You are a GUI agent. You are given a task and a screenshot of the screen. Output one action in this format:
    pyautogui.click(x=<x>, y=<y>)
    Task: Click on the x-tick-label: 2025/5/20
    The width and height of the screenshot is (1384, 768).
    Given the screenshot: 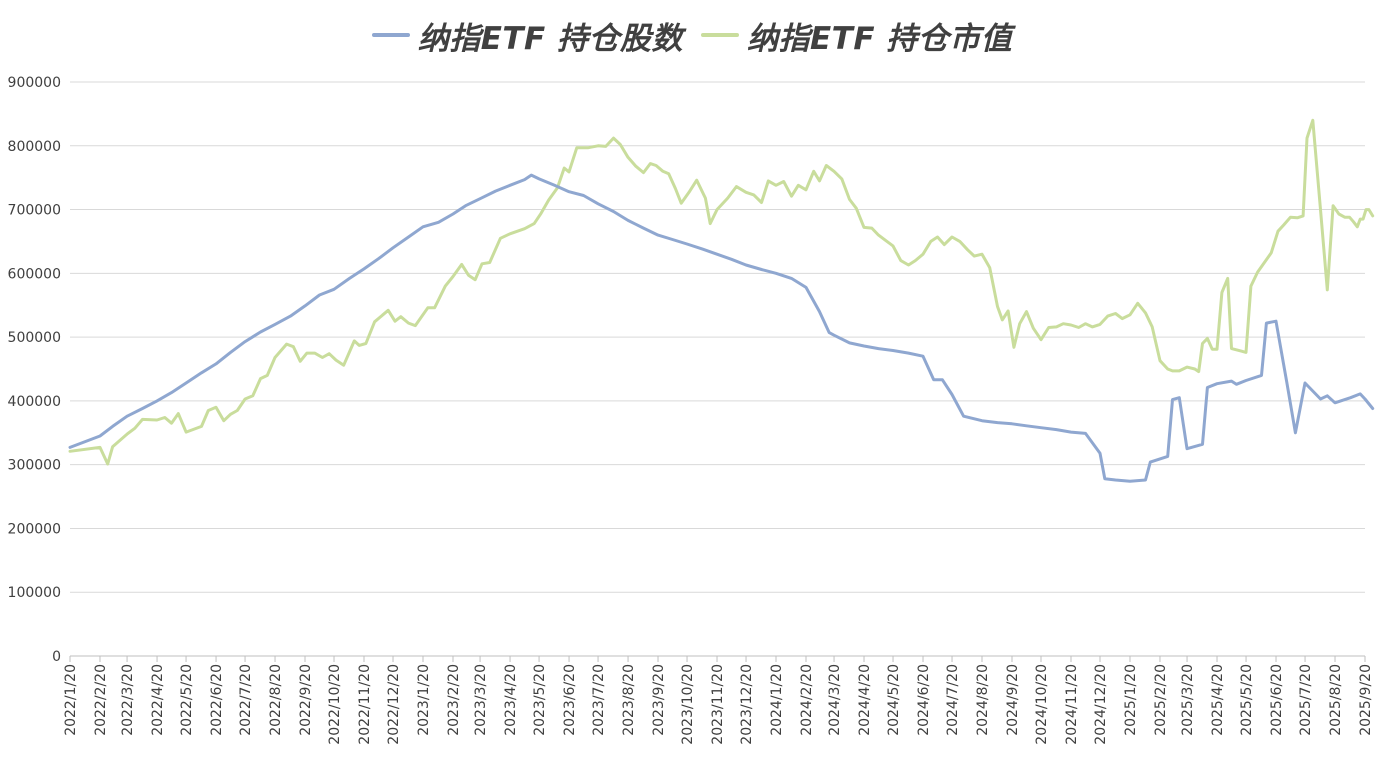 What is the action you would take?
    pyautogui.click(x=1247, y=700)
    